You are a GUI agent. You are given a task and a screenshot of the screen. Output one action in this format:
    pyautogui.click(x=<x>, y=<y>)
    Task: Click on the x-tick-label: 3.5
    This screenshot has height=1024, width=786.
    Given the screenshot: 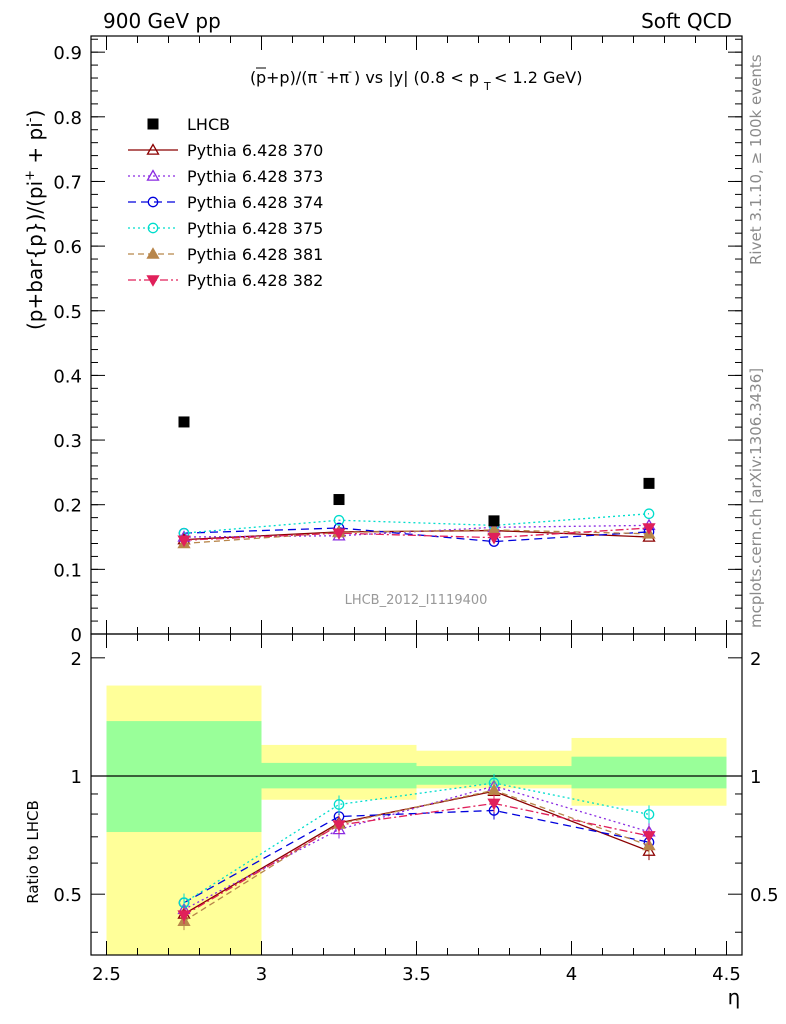 What is the action you would take?
    pyautogui.click(x=416, y=974)
    